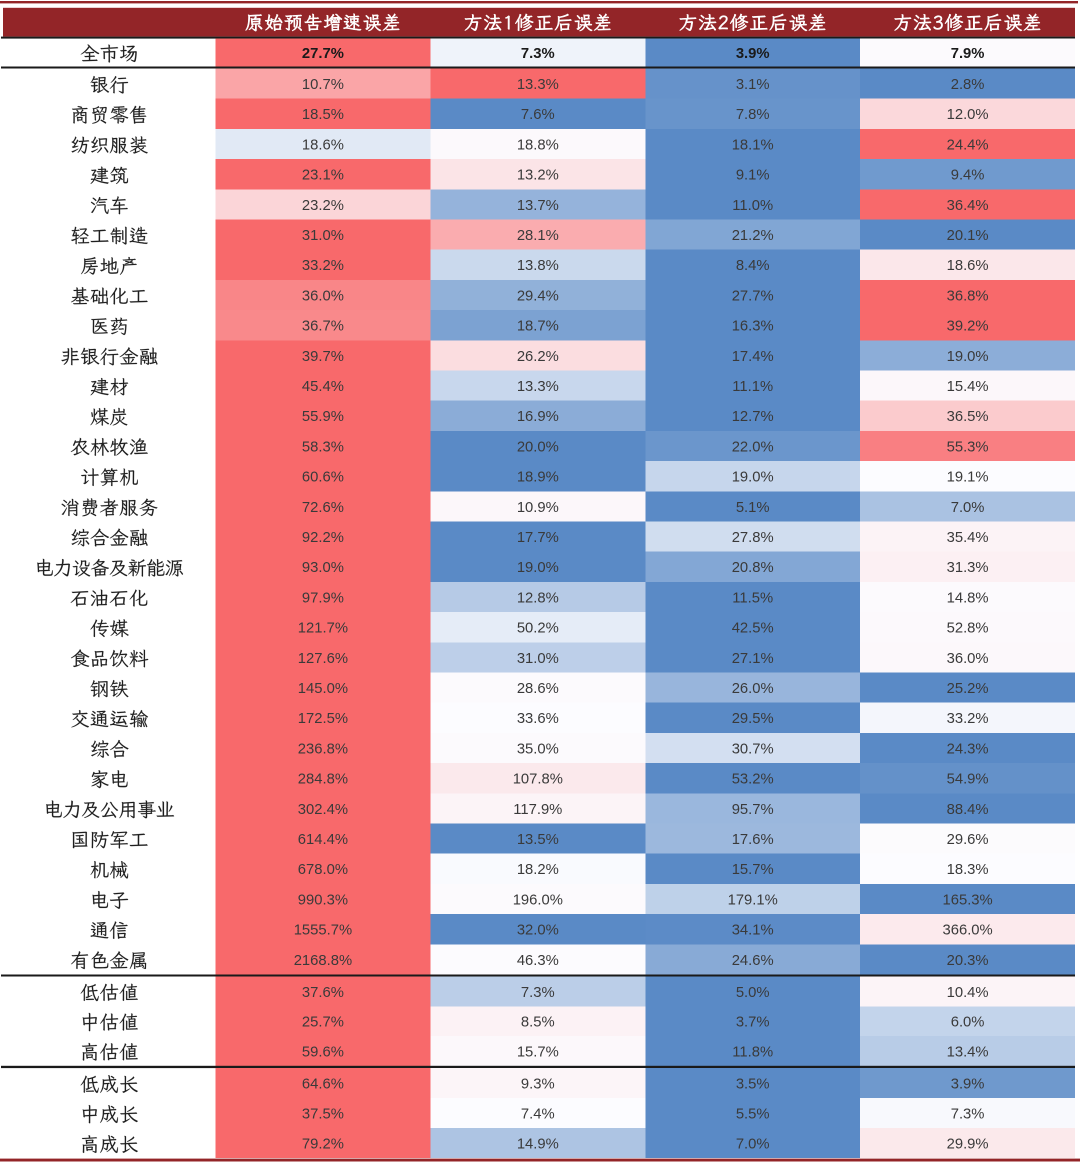  What do you see at coordinates (753, 719) in the screenshot?
I see `svg-text: 29.5%` at bounding box center [753, 719].